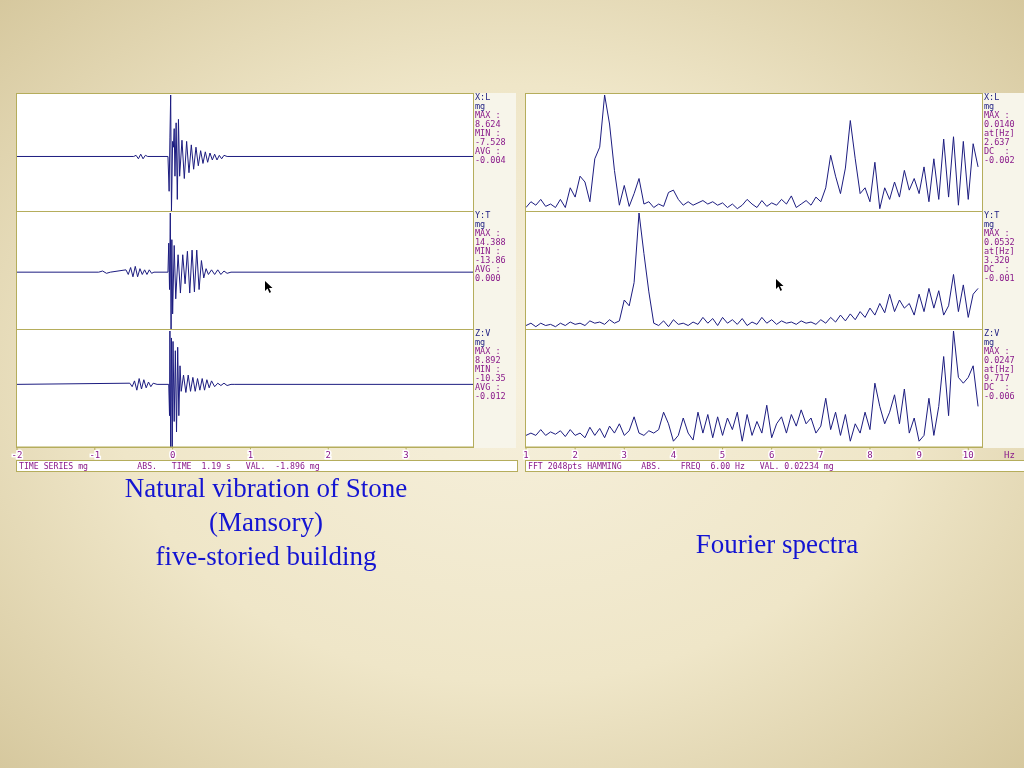 The width and height of the screenshot is (1024, 768). I want to click on text: 0.0532, so click(1000, 242).